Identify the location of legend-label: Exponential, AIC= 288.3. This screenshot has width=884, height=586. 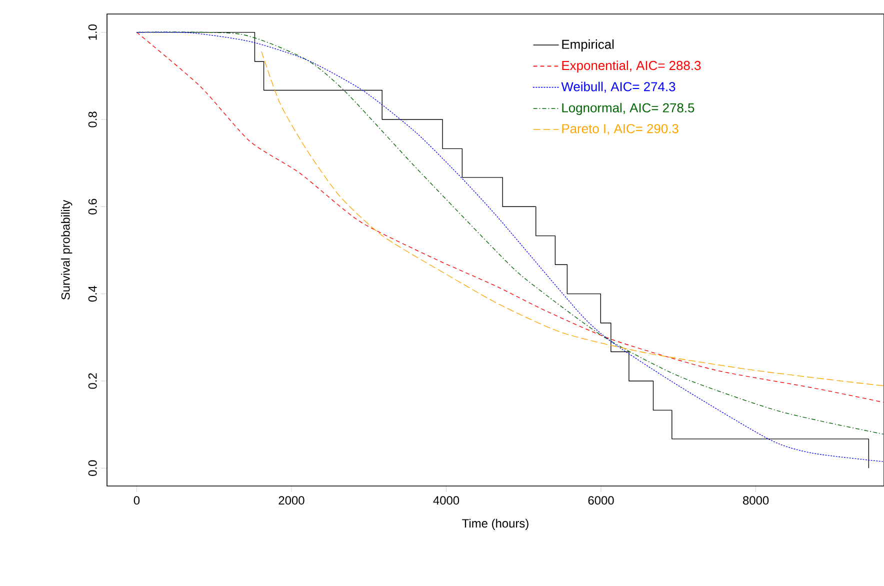
(631, 66).